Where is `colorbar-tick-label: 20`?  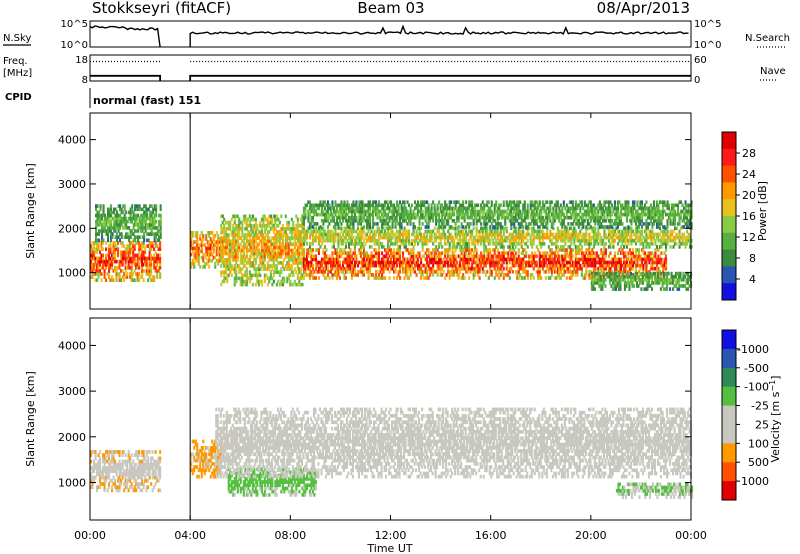 colorbar-tick-label: 20 is located at coordinates (749, 195).